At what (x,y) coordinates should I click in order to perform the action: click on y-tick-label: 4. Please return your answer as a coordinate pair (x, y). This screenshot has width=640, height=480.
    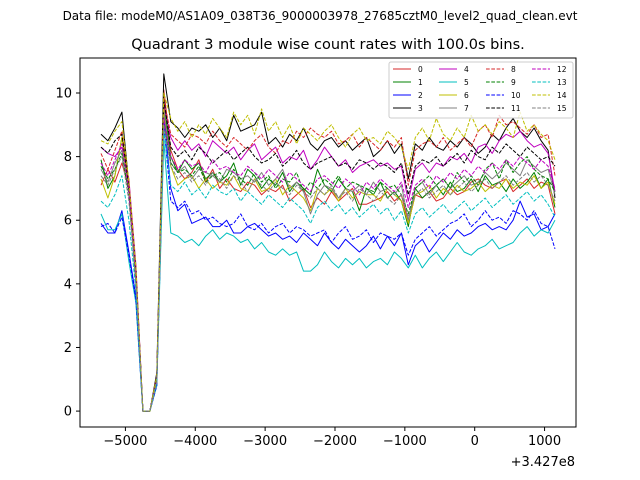
    Looking at the image, I should click on (68, 284).